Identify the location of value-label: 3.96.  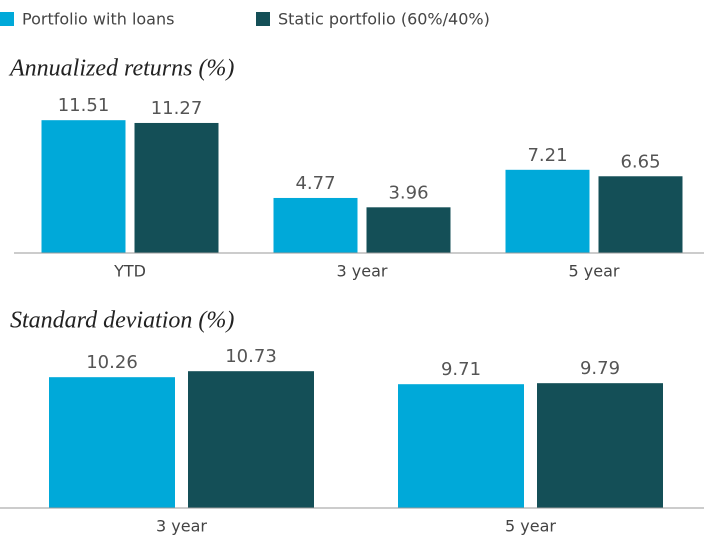
(408, 192).